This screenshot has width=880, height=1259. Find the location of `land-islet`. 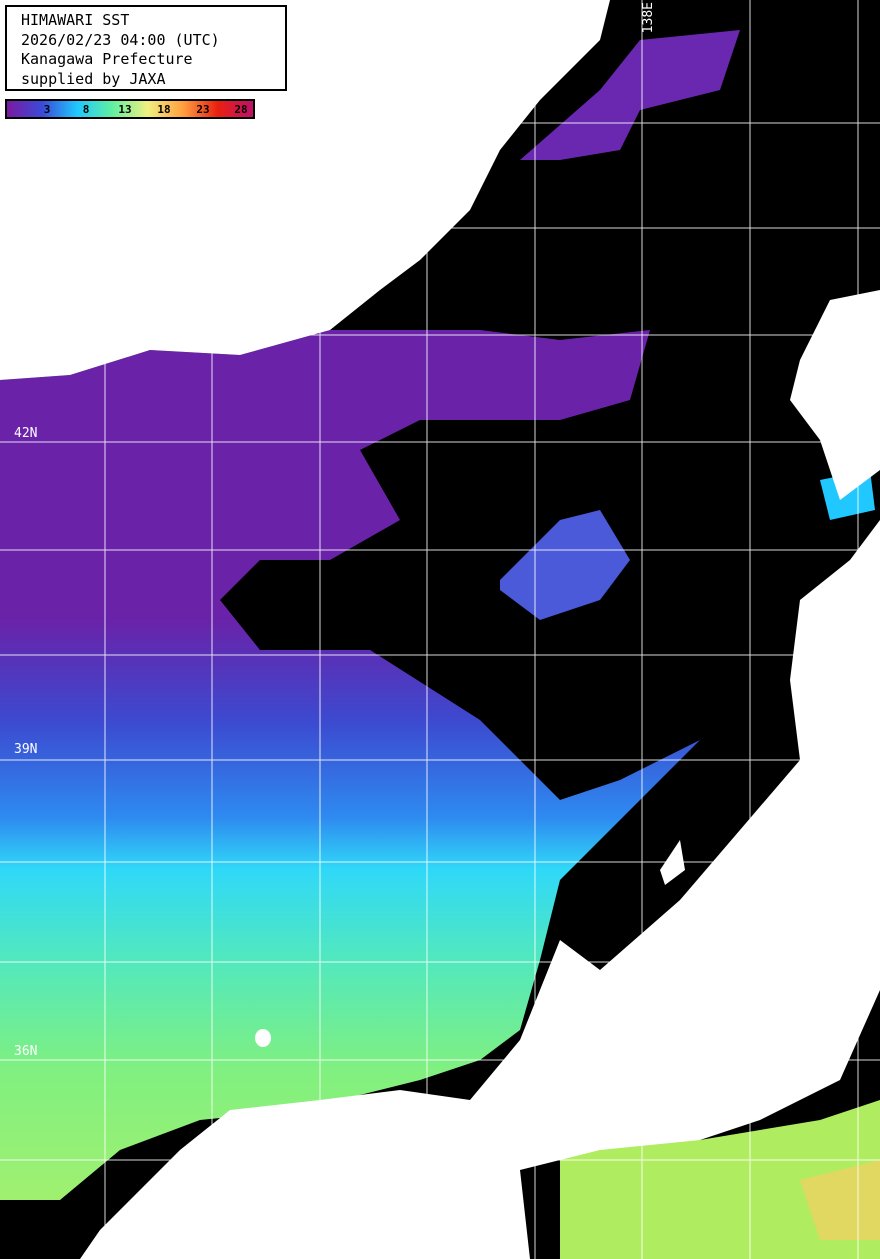

land-islet is located at coordinates (263, 1038).